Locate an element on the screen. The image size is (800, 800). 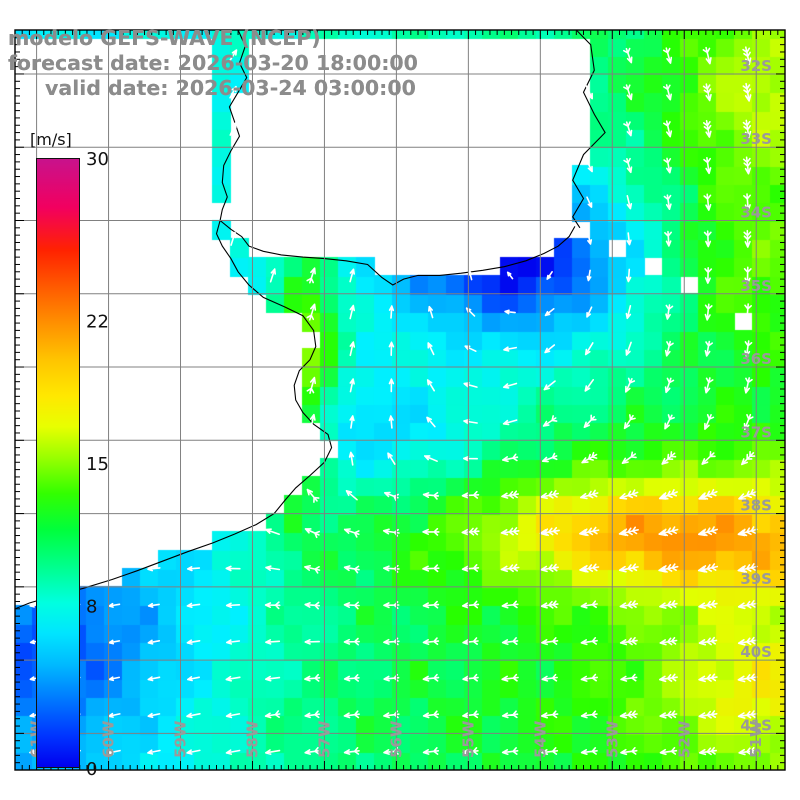
colorbar is located at coordinates (58, 463).